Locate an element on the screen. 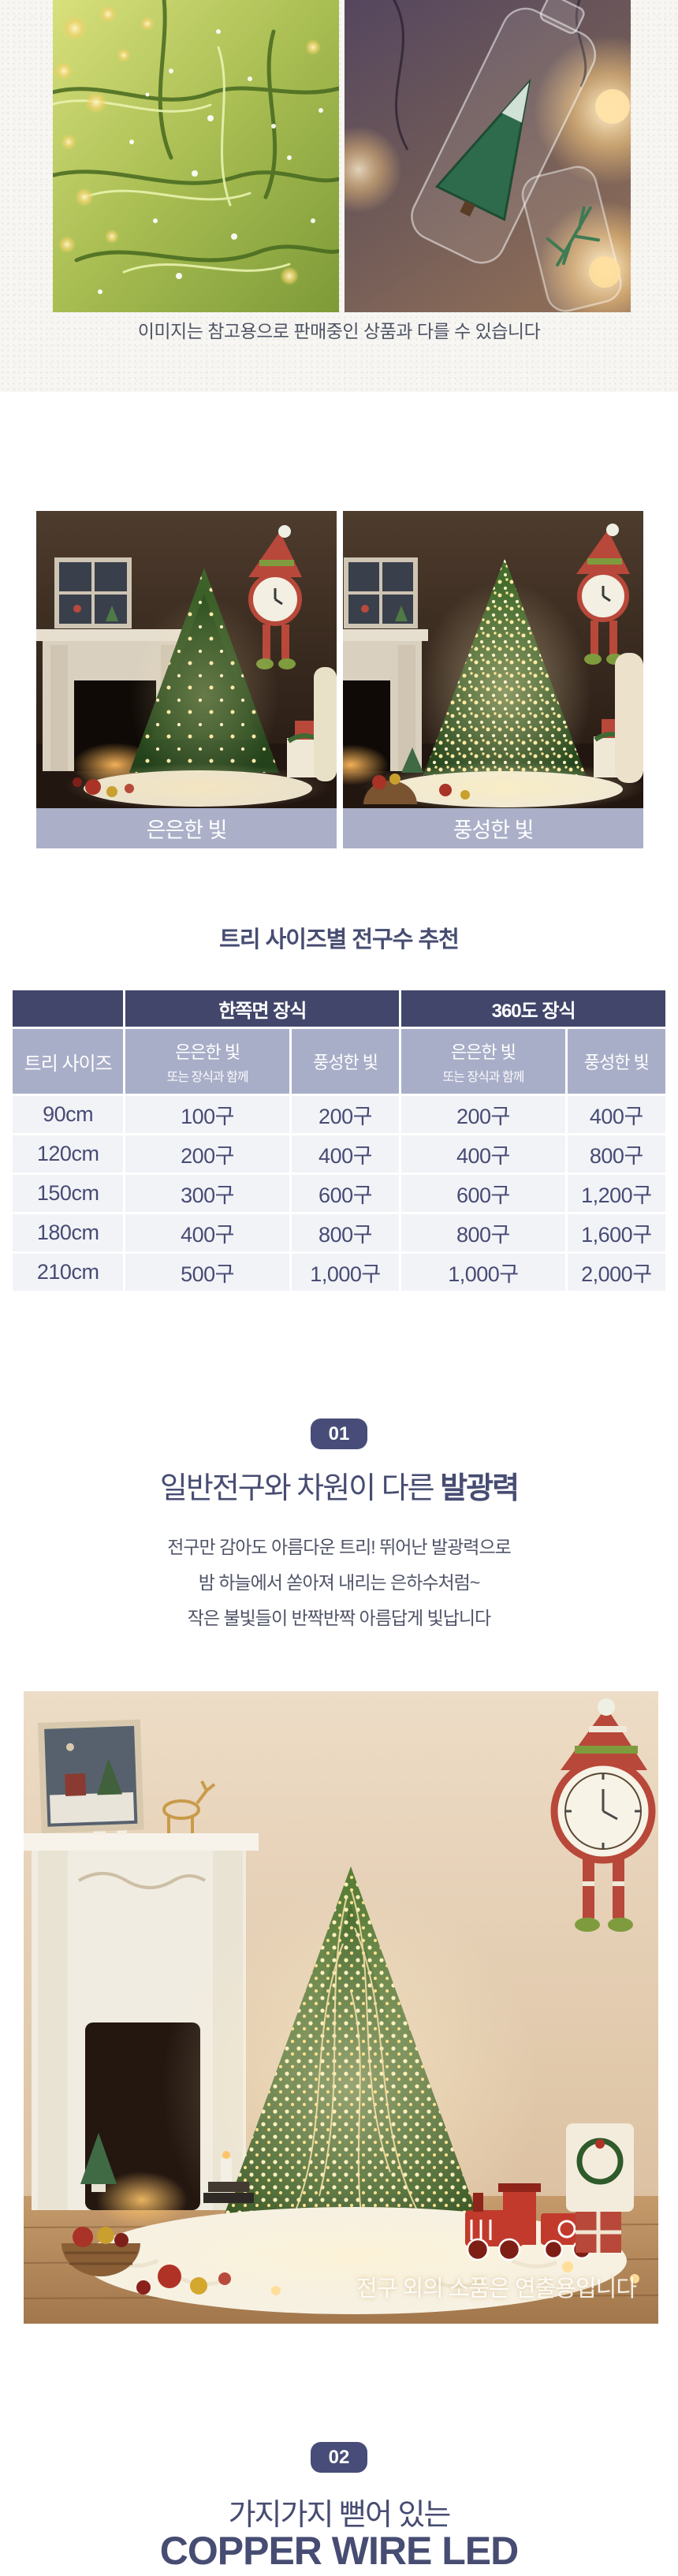  compare-card-full: 풍성한 빛 is located at coordinates (493, 680).